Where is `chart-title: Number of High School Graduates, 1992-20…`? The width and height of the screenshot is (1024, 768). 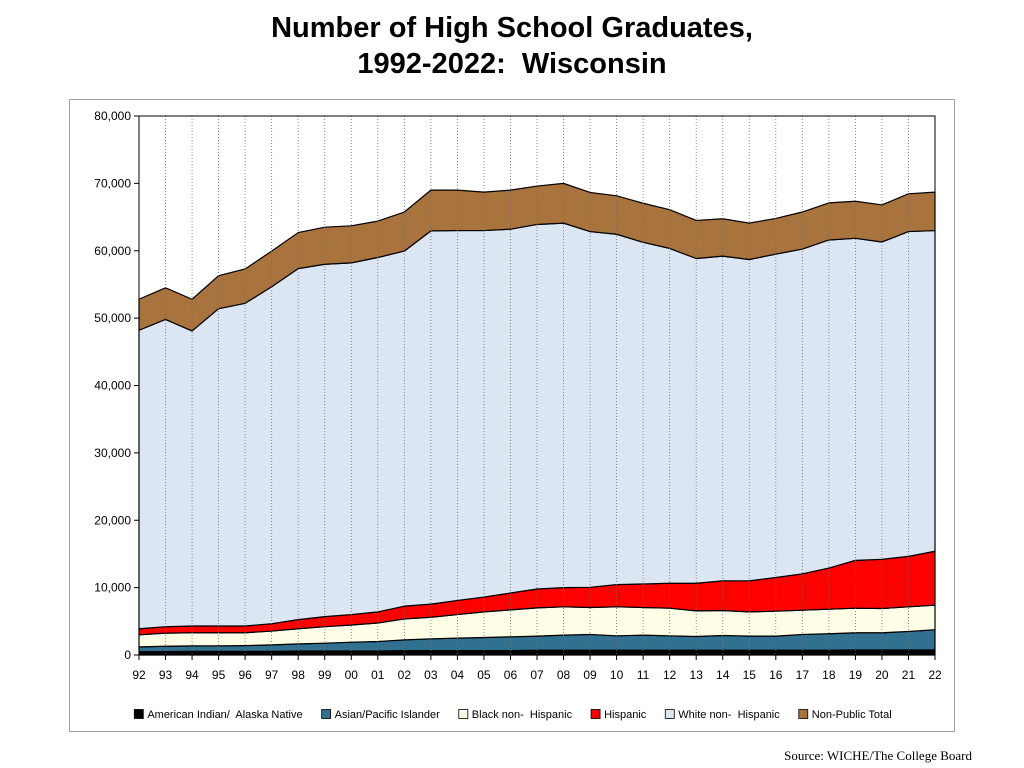
chart-title: Number of High School Graduates, 1992-20… is located at coordinates (512, 46).